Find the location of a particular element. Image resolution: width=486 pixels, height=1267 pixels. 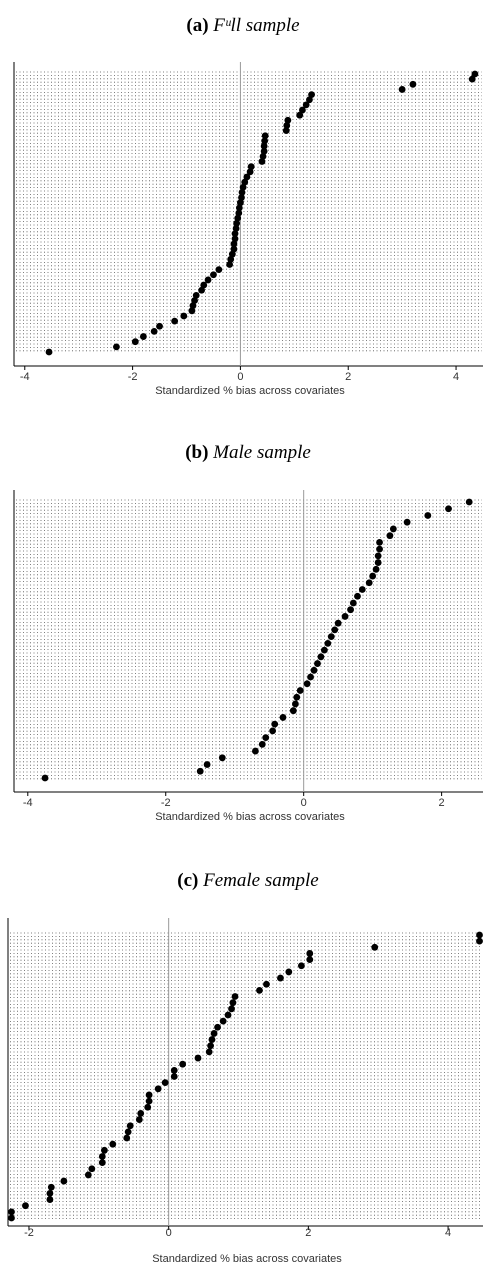

panel-name: Fᵘll sample is located at coordinates (255, 25).